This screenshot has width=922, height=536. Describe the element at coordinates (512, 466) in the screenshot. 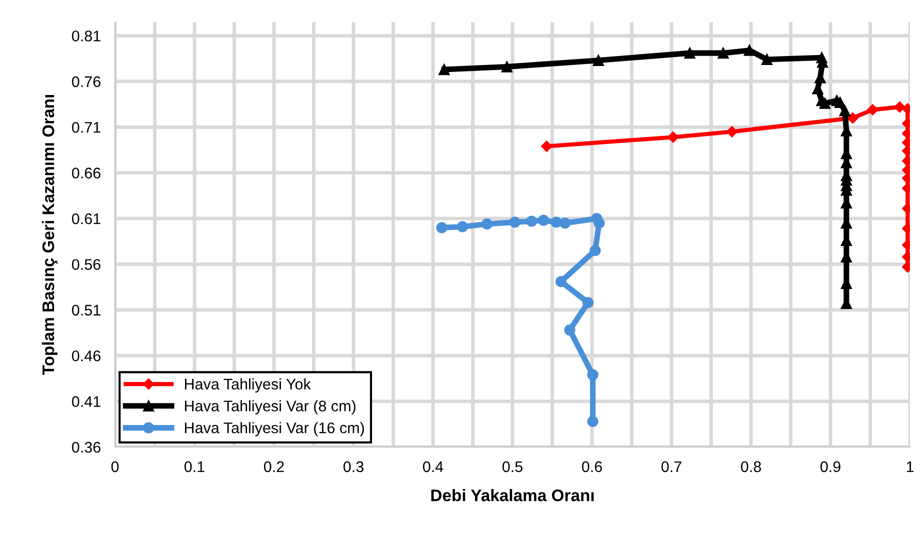

I see `x-tick-label: 0.5` at that location.